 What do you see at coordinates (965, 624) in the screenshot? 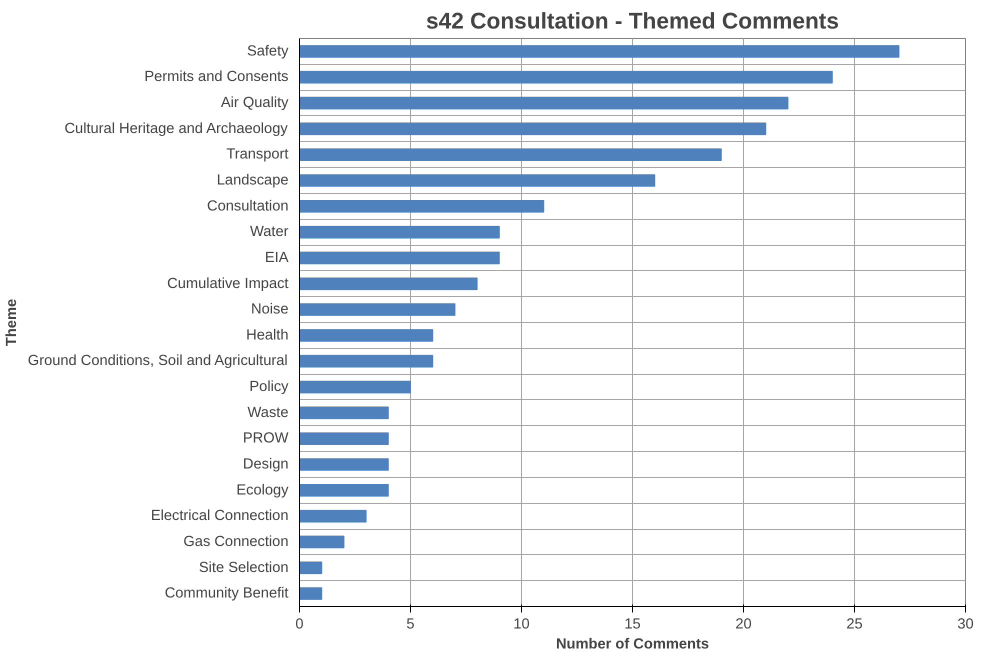
I see `x-tick-label: 30` at bounding box center [965, 624].